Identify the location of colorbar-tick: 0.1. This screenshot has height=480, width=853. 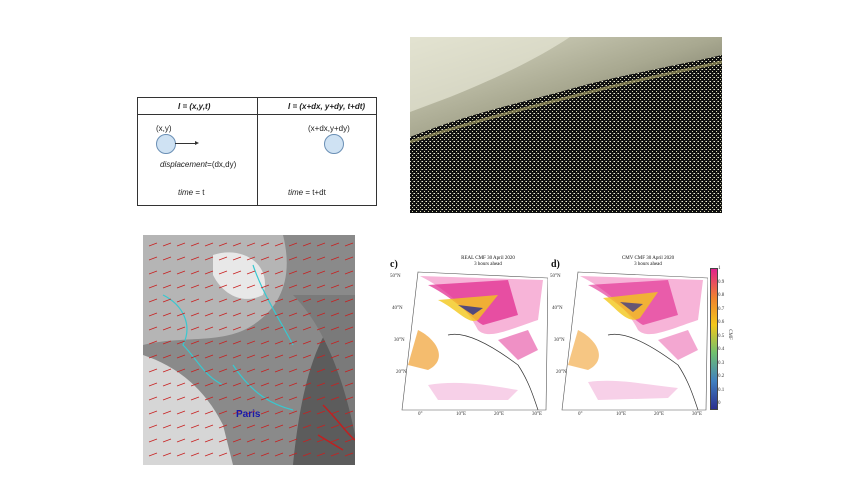
(721, 390).